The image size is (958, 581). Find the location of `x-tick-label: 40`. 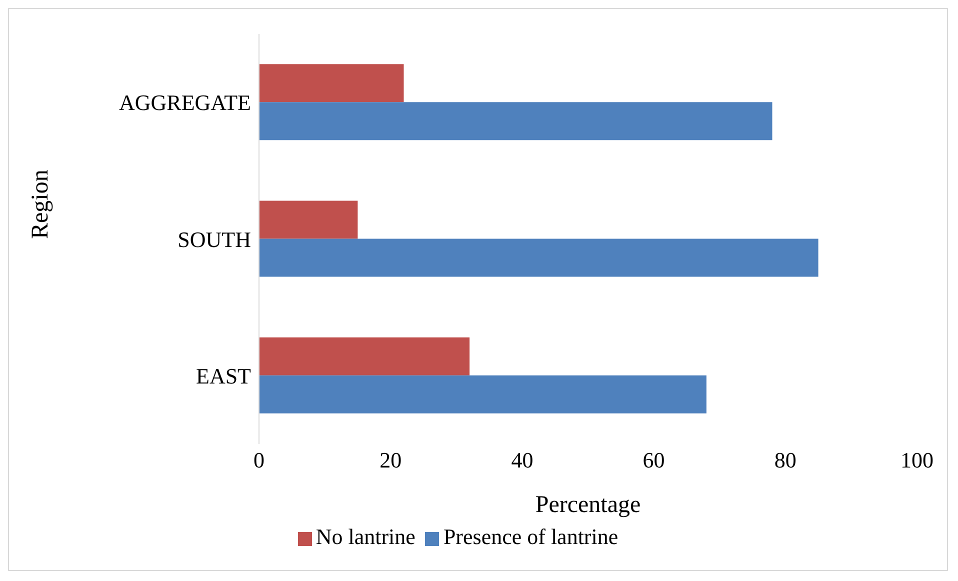

x-tick-label: 40 is located at coordinates (522, 460).